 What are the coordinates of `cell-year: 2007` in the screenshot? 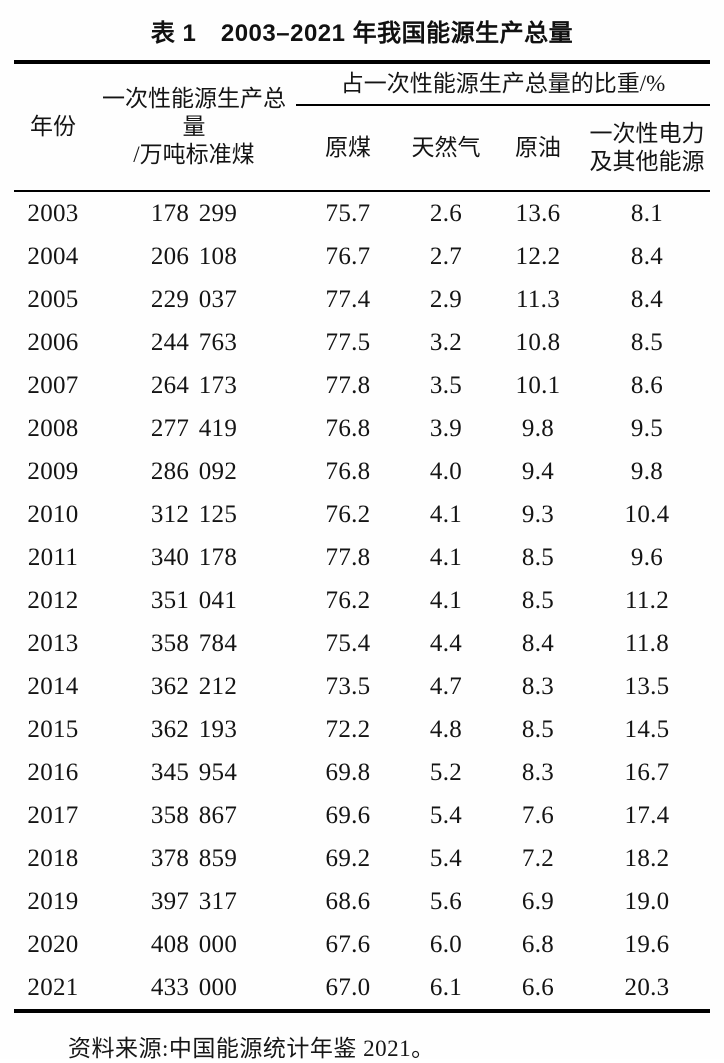 It's located at (53, 385).